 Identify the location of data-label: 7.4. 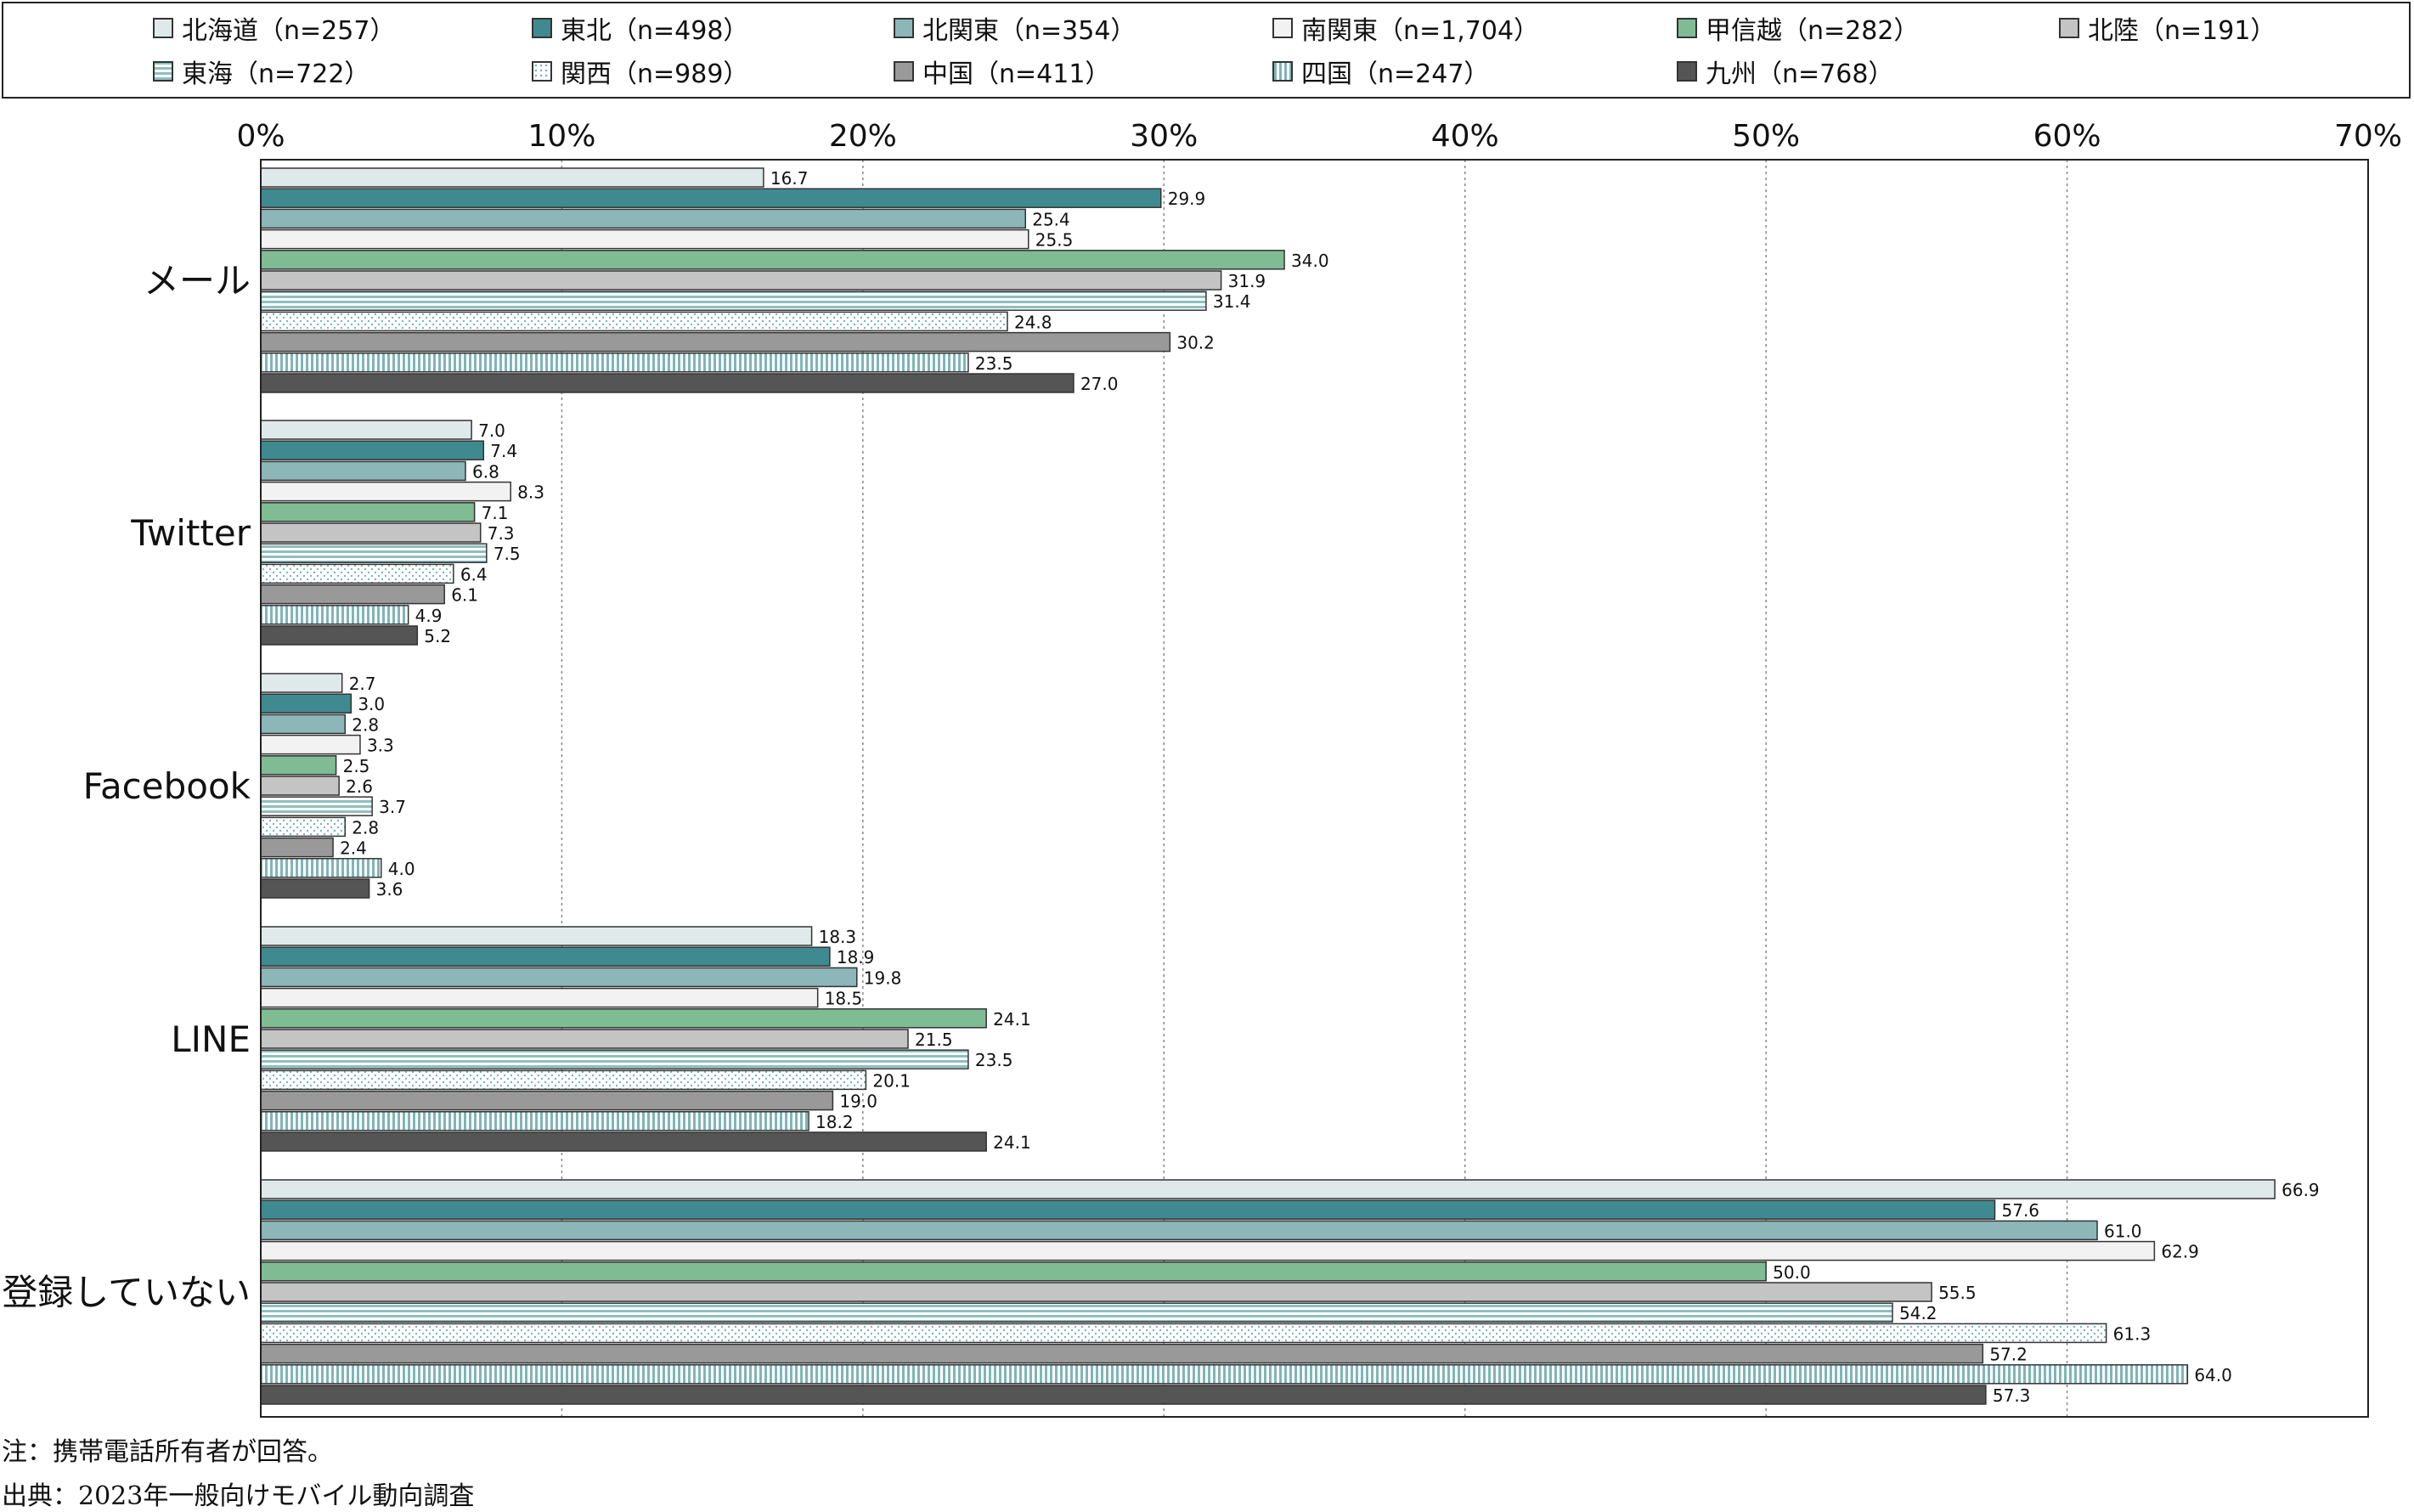
(503, 451).